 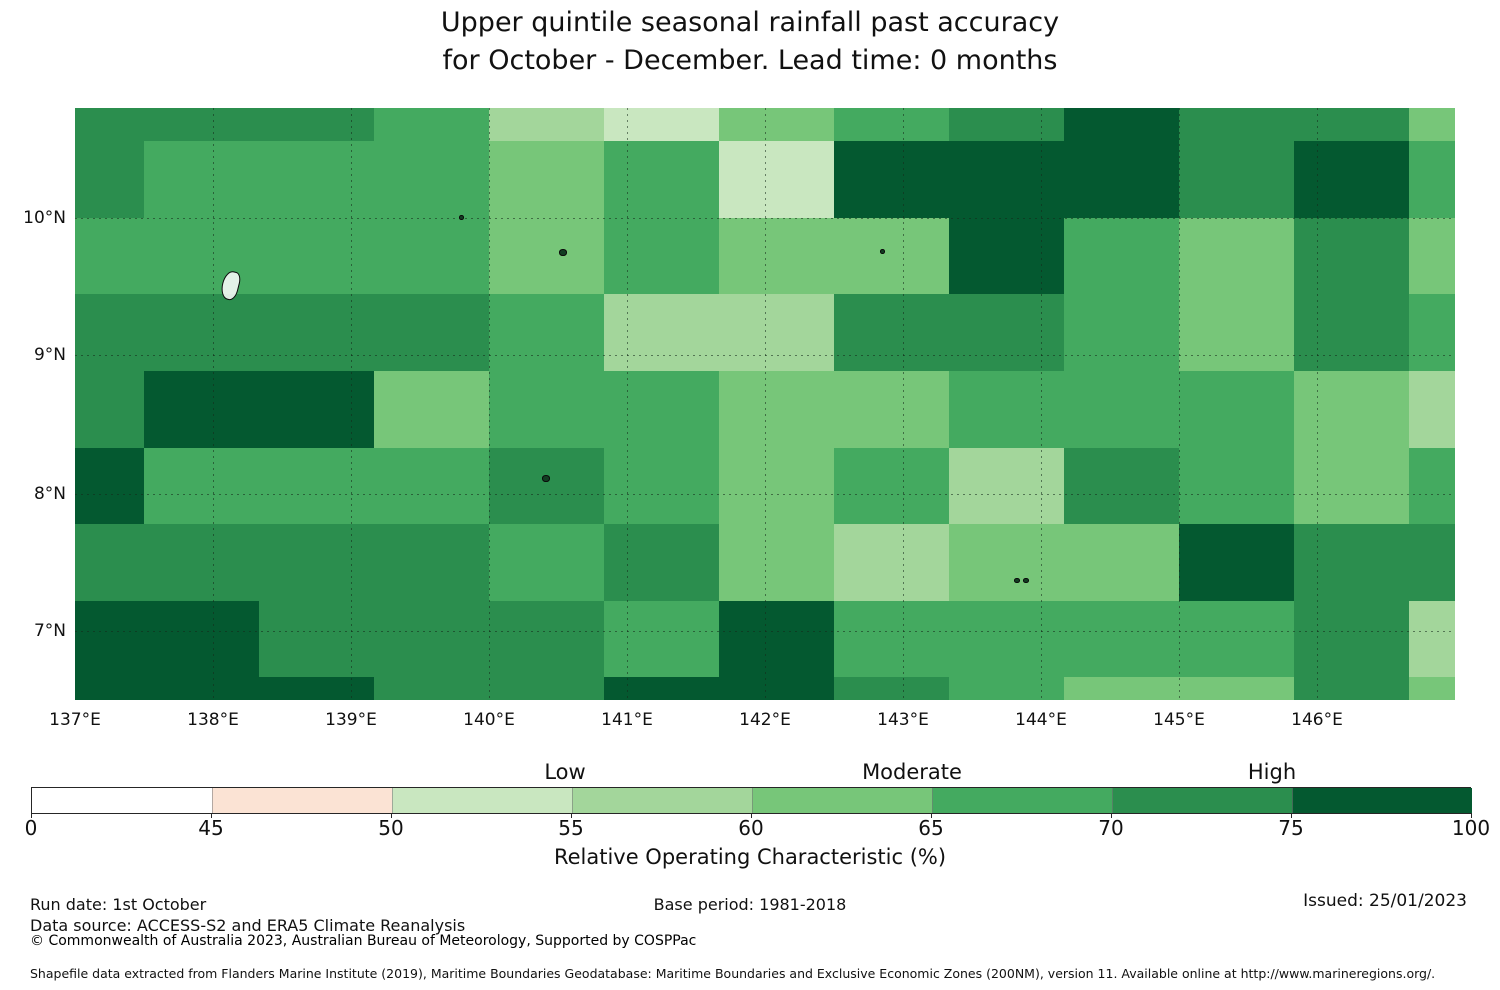 I want to click on colorbar-tick-label: 50, so click(x=391, y=828).